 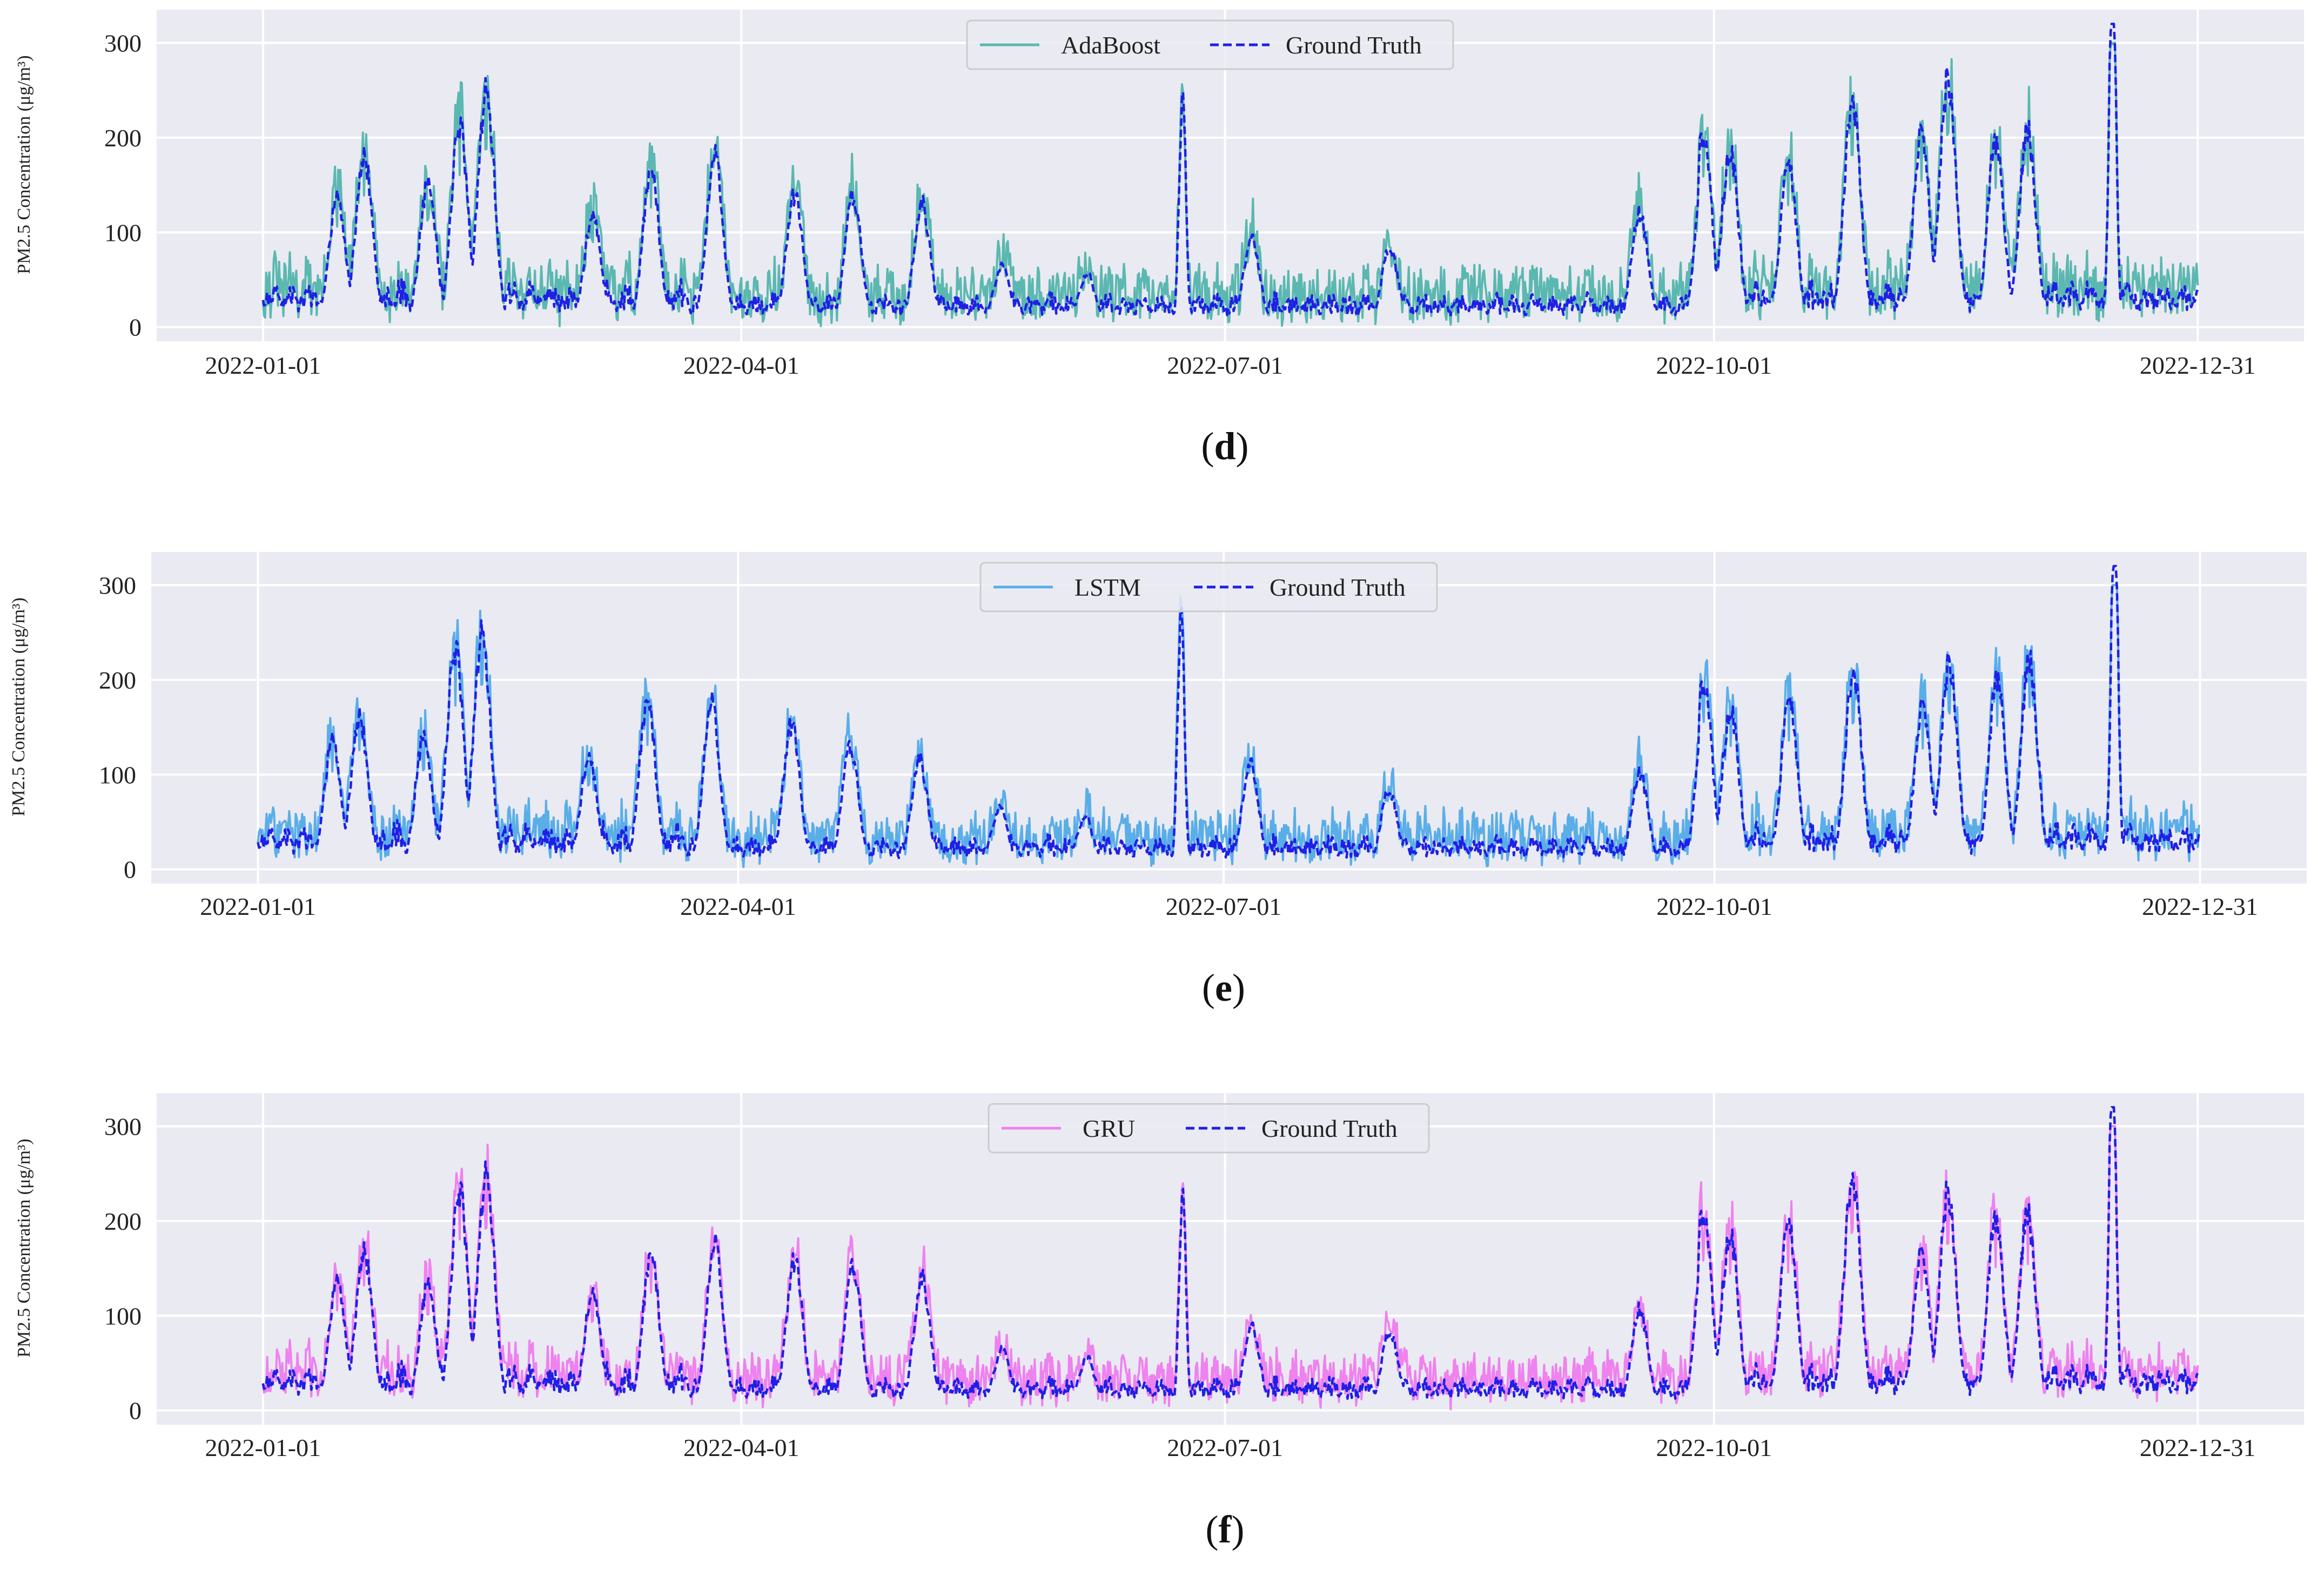 I want to click on panel-label: (e), so click(x=1223, y=987).